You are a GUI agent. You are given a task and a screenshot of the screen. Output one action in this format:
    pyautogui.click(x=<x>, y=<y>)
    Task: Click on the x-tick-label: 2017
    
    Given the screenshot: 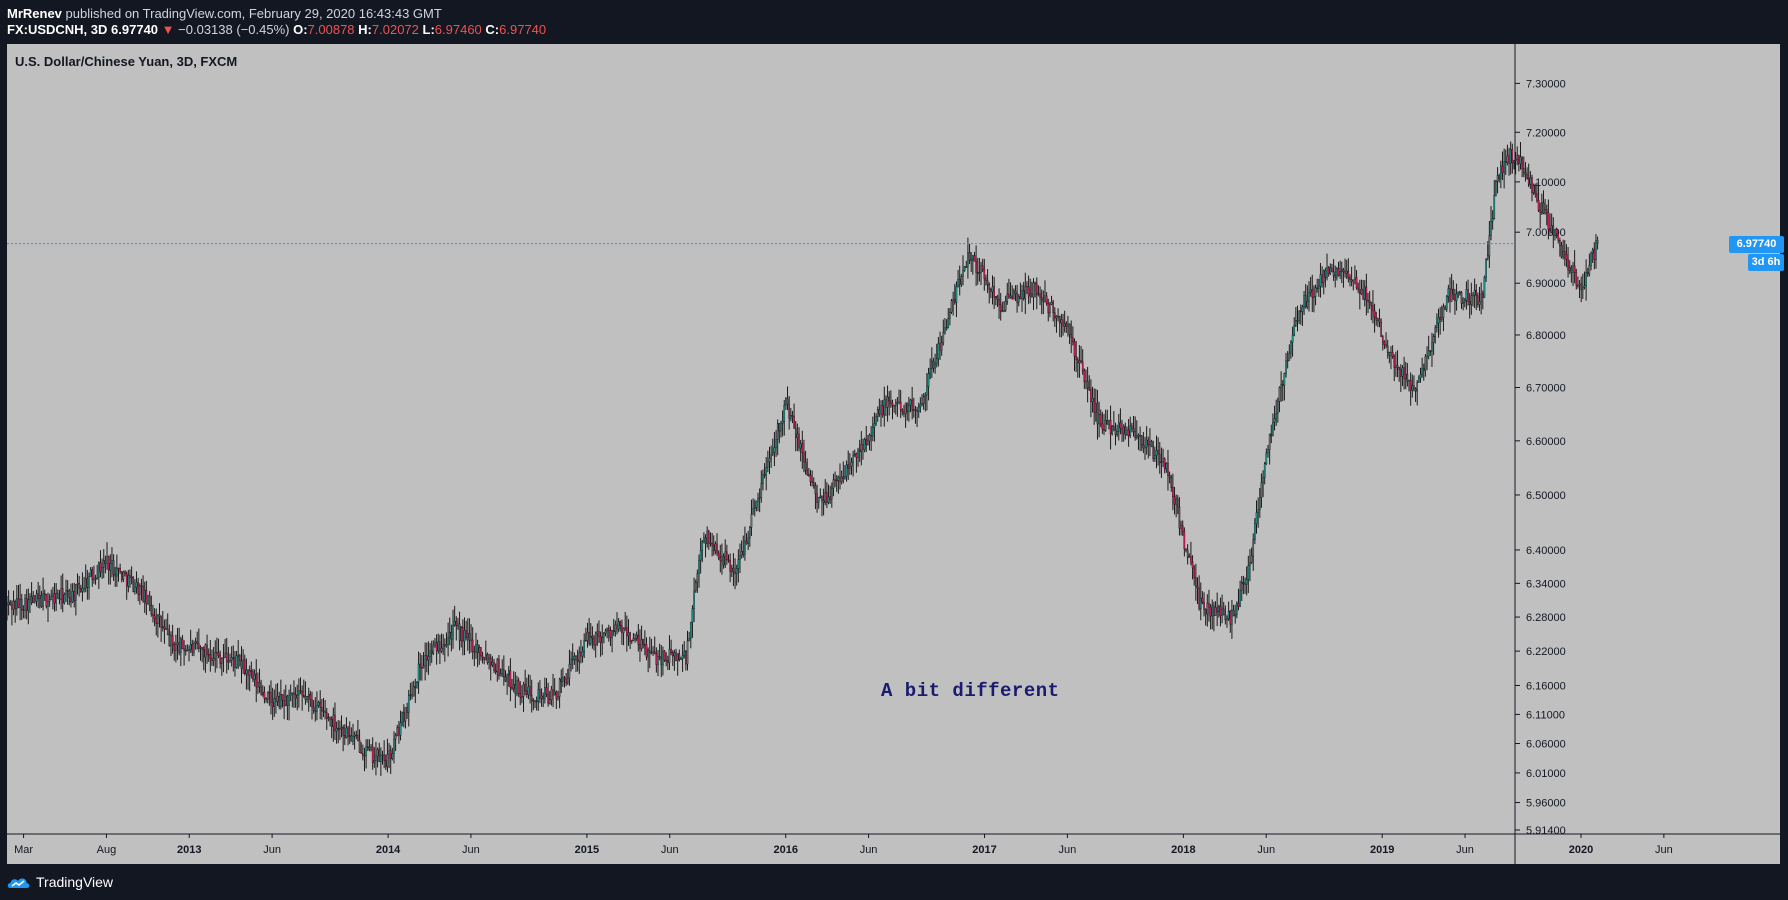 What is the action you would take?
    pyautogui.click(x=984, y=850)
    